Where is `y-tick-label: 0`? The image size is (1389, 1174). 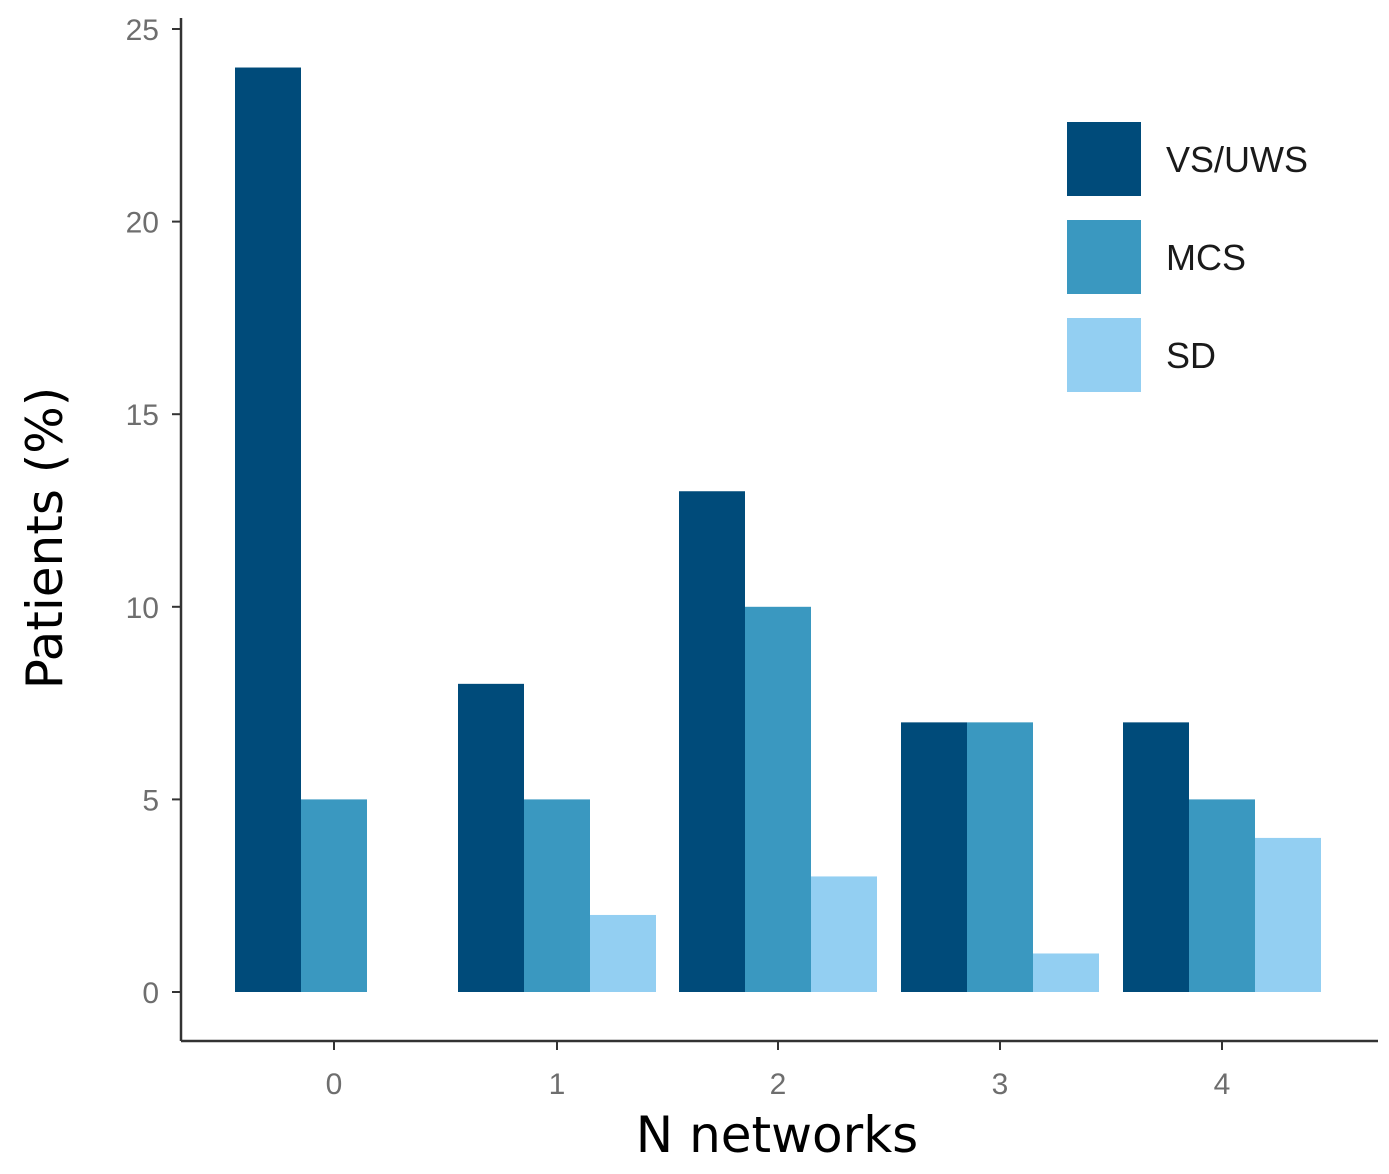
y-tick-label: 0 is located at coordinates (150, 993).